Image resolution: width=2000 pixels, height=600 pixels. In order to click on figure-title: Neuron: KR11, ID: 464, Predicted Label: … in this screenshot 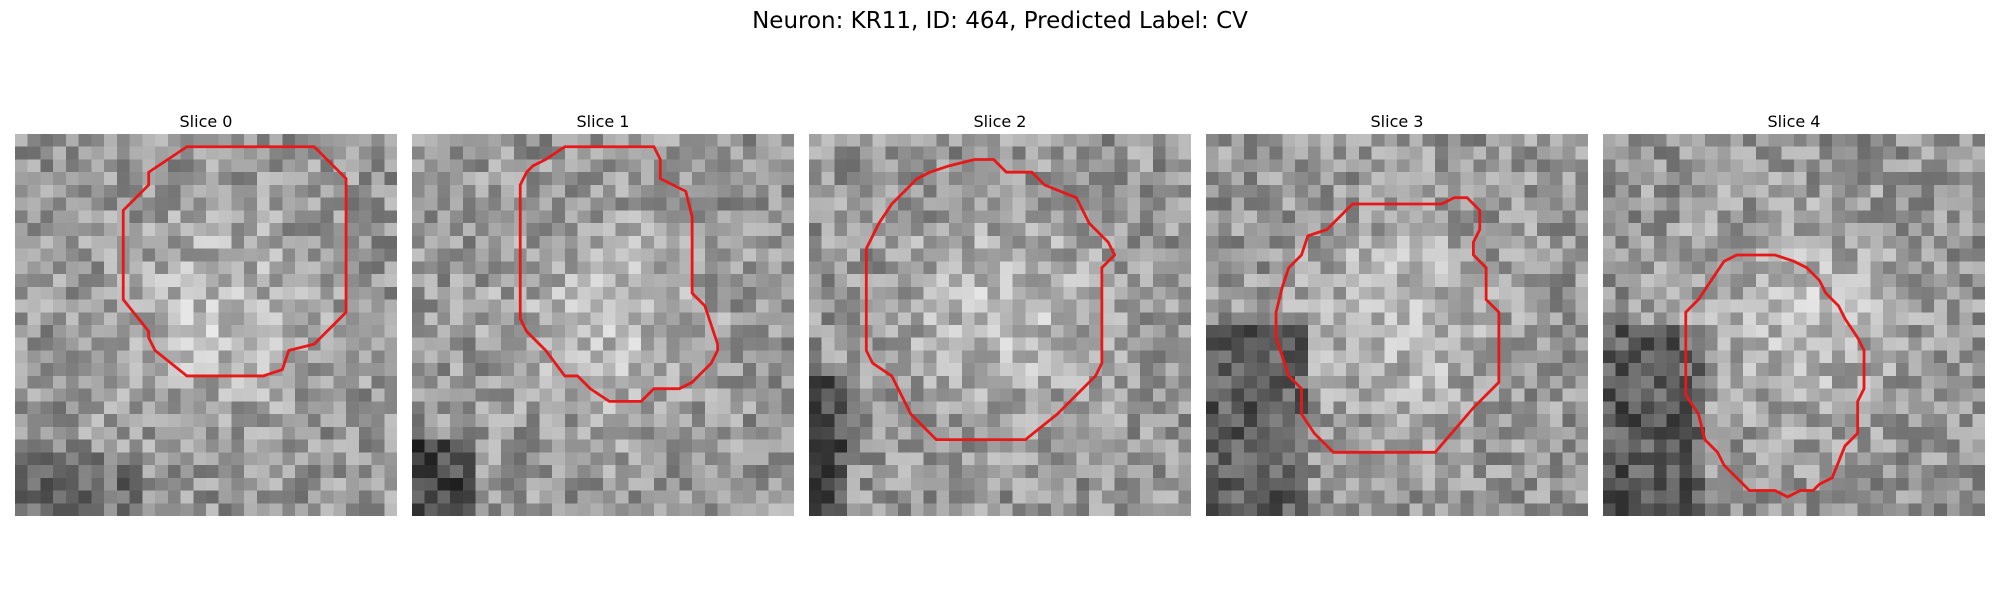, I will do `click(1000, 21)`.